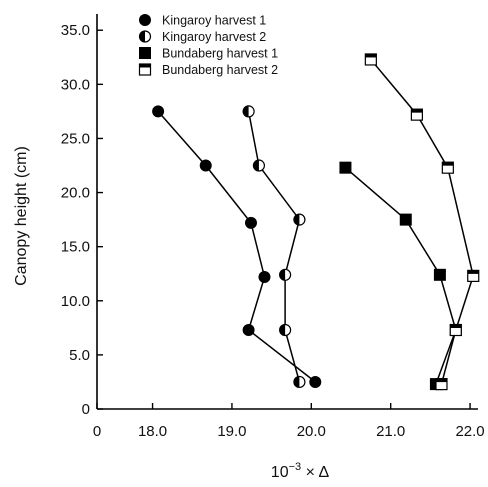  Describe the element at coordinates (214, 37) in the screenshot. I see `legend-label-kingaroy-harvest-2: Kingaroy harvest 2` at that location.